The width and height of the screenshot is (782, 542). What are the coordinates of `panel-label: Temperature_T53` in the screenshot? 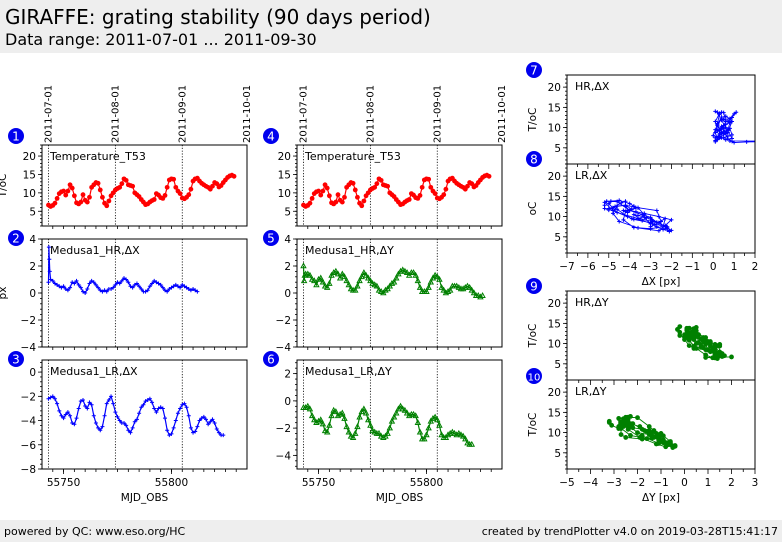 It's located at (352, 156).